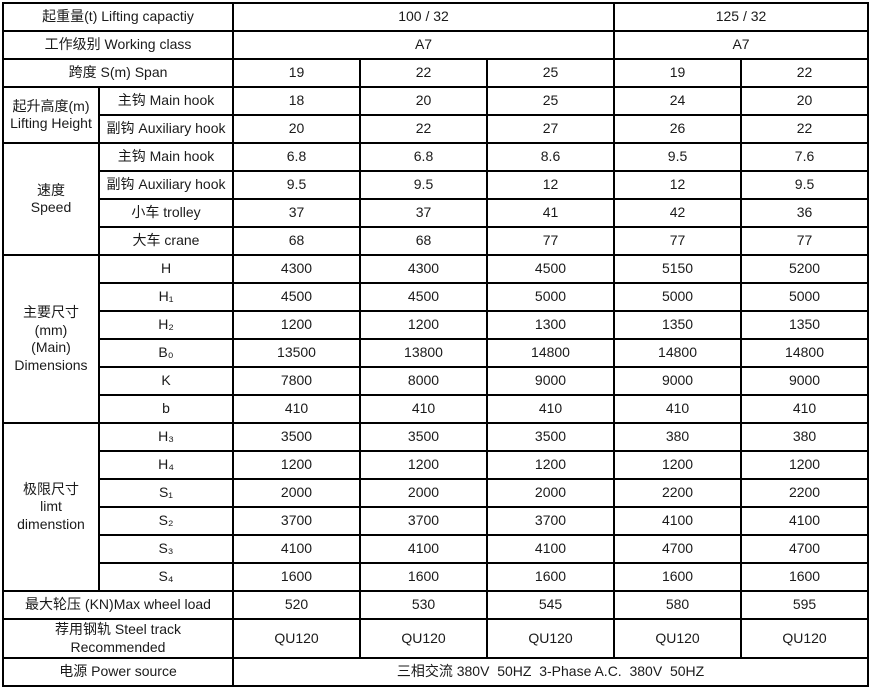  Describe the element at coordinates (741, 45) in the screenshot. I see `value-working-class-group2: A7` at that location.